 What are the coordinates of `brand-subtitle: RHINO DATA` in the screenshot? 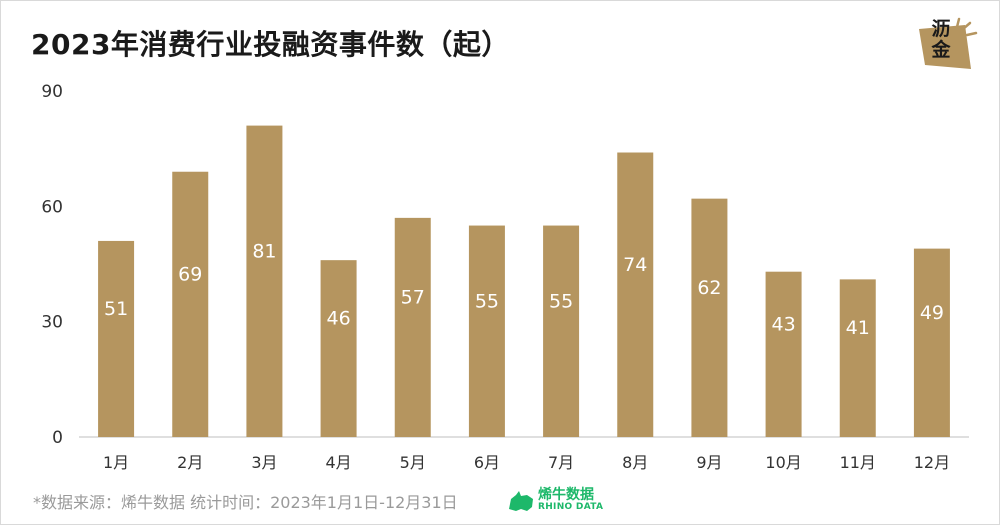 It's located at (571, 507).